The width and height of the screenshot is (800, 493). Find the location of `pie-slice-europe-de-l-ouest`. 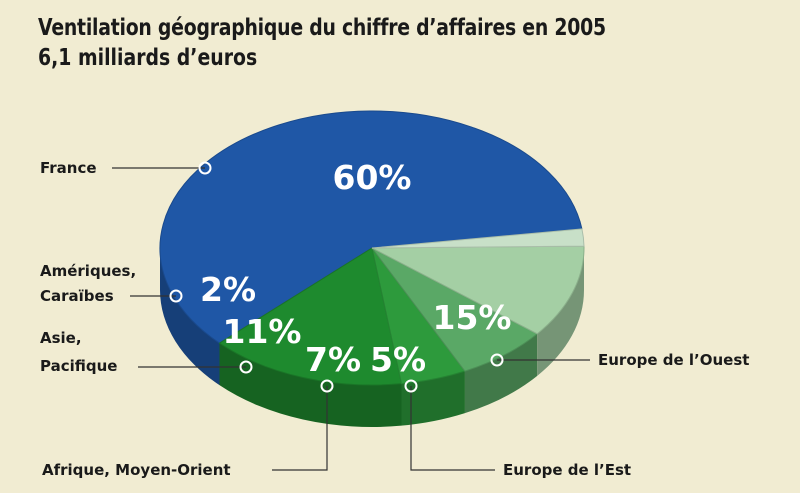

pie-slice-europe-de-l-ouest is located at coordinates (310, 316).